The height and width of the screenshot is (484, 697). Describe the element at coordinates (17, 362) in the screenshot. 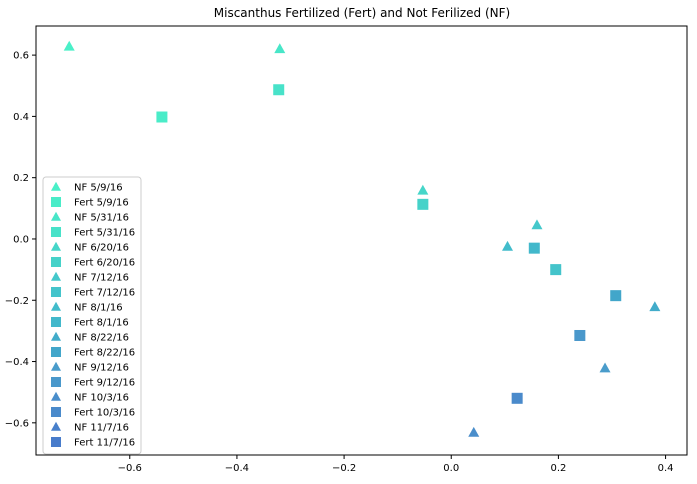

I see `y-tick-label: −0.4` at that location.